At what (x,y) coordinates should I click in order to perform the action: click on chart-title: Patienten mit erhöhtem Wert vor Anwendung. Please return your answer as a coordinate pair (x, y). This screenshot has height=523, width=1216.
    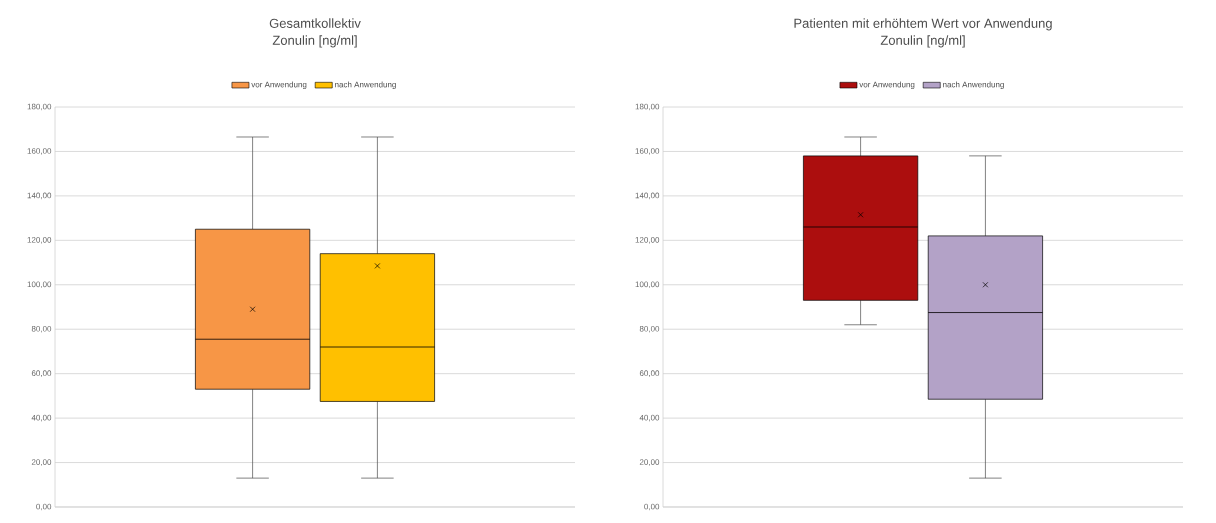
    Looking at the image, I should click on (923, 24).